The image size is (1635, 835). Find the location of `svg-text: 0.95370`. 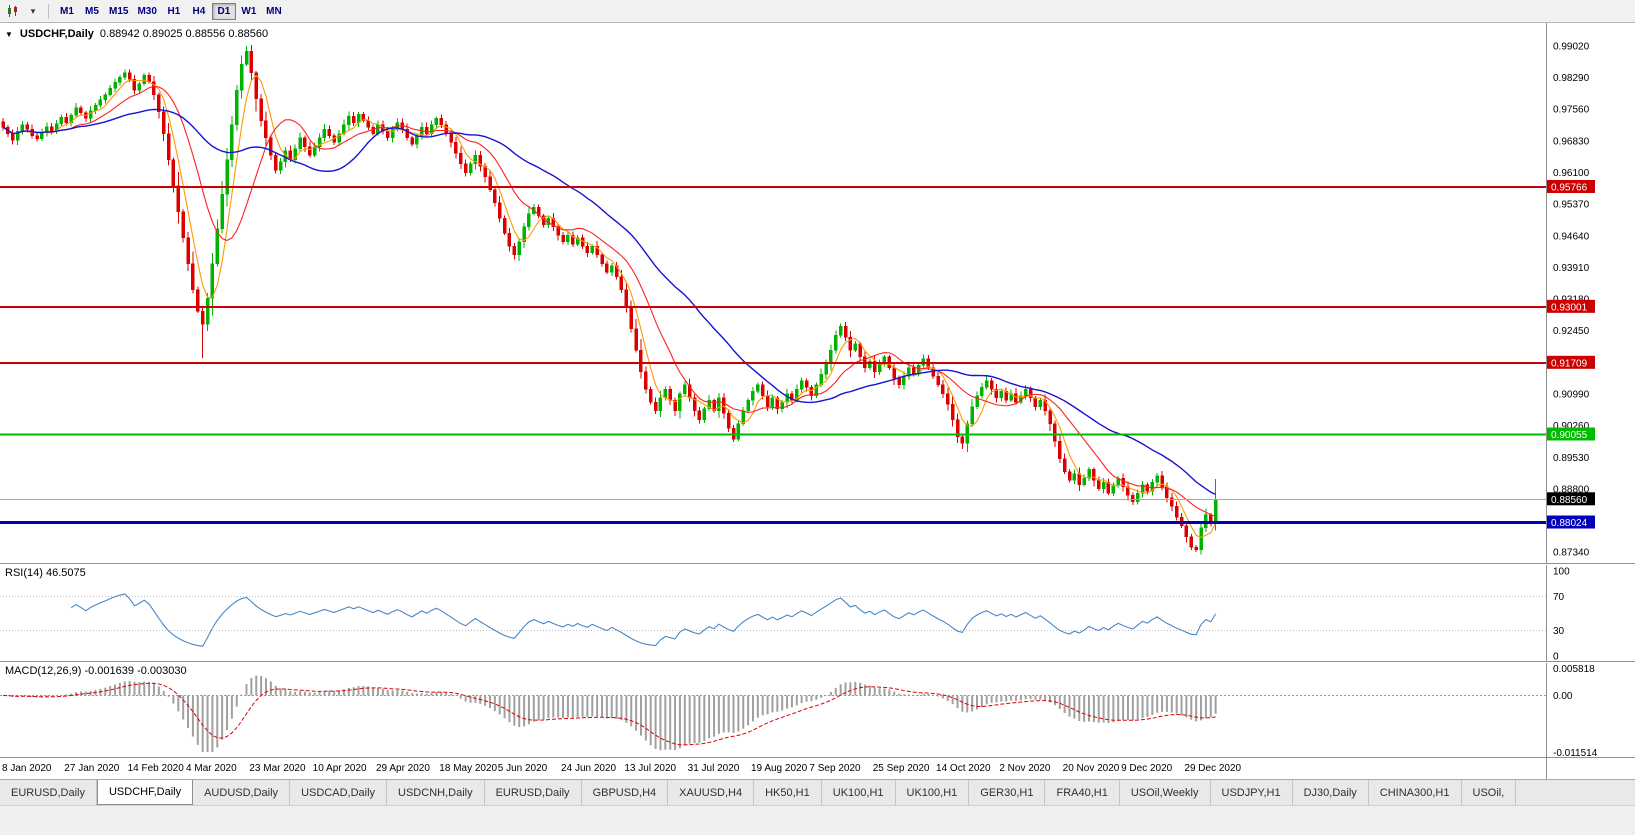

svg-text: 0.95370 is located at coordinates (1571, 205).